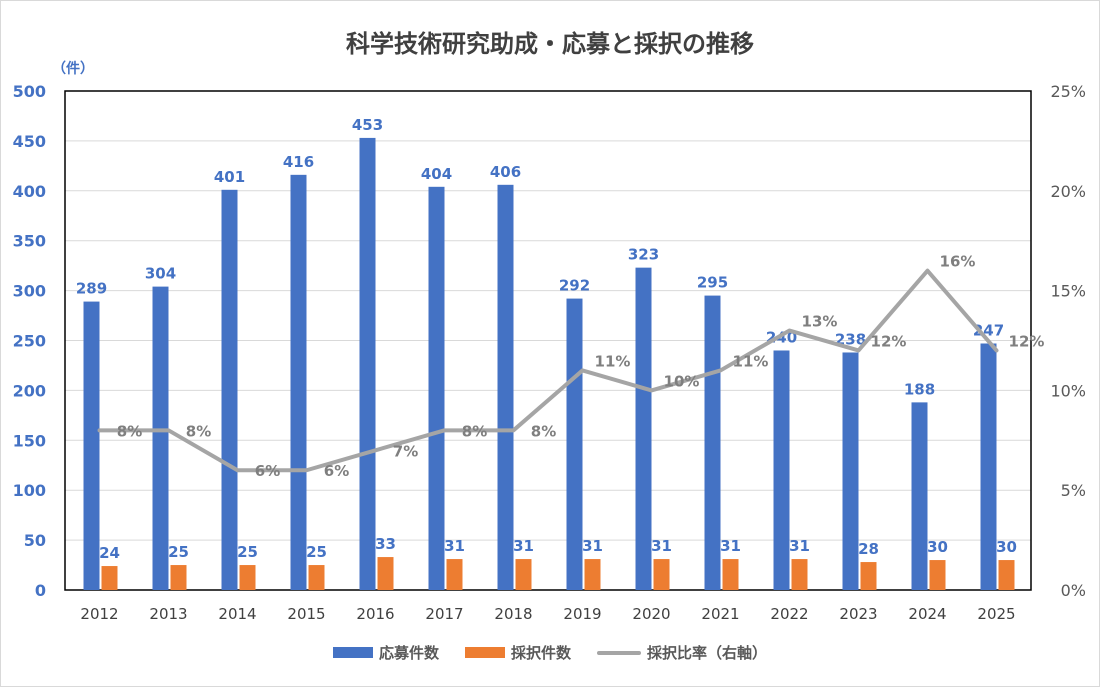  What do you see at coordinates (29, 141) in the screenshot?
I see `y-left-tick-label: 450` at bounding box center [29, 141].